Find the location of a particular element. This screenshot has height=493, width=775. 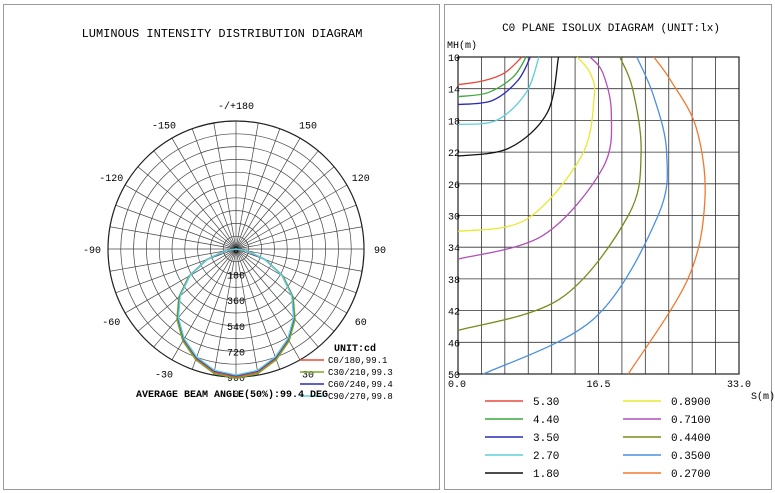

isolux-legend-label: 0.3500 is located at coordinates (691, 457).